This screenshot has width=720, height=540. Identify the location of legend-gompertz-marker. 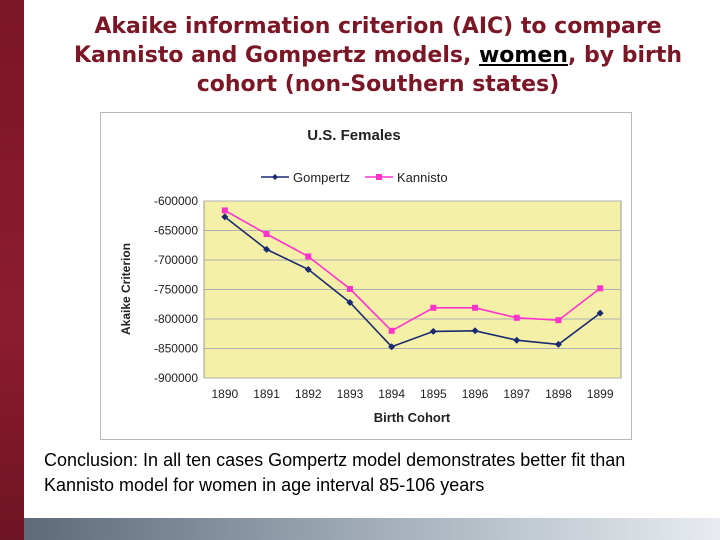
(275, 177).